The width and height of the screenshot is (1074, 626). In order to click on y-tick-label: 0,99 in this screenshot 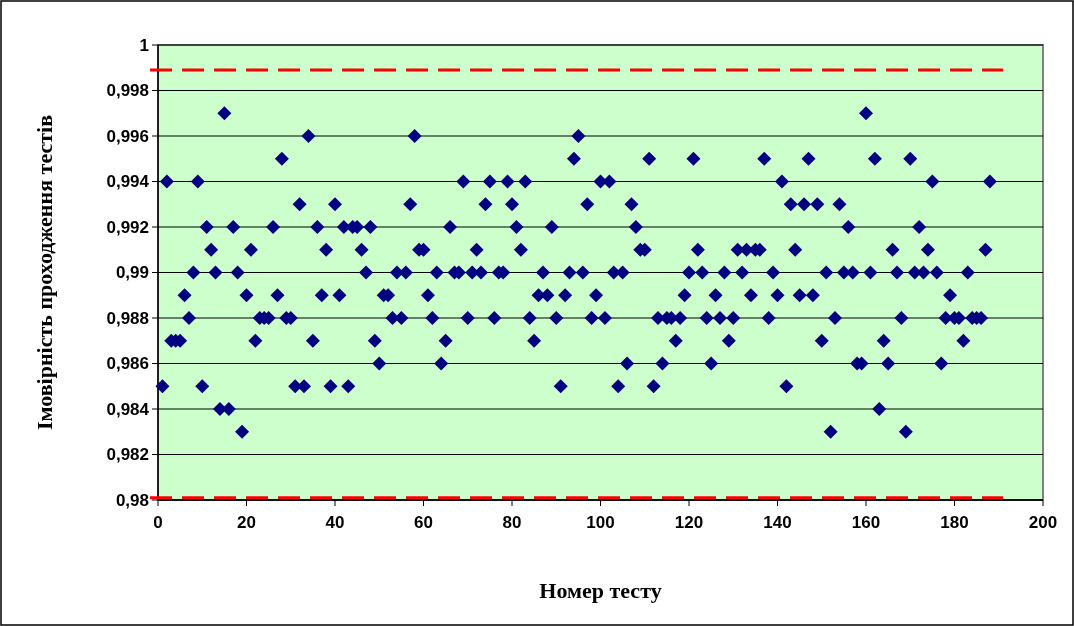, I will do `click(132, 273)`.